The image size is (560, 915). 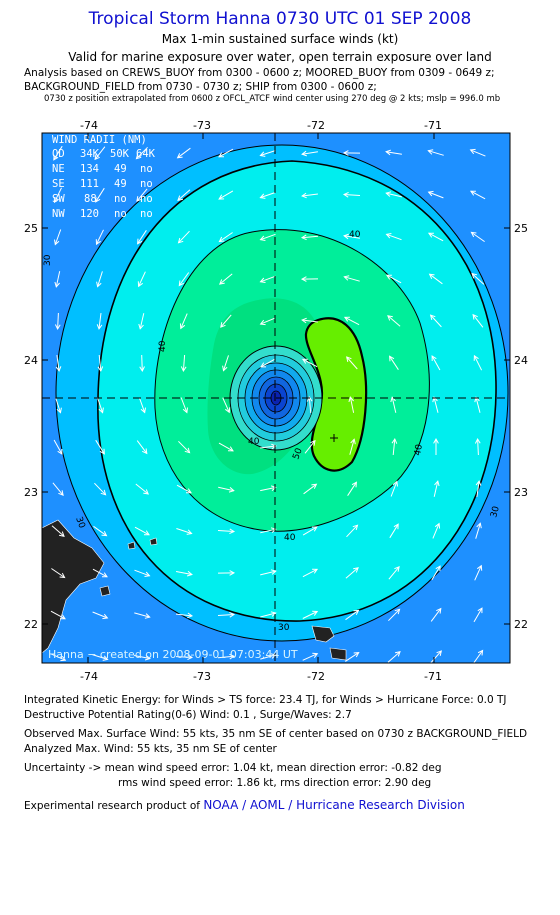 I want to click on wind-radii-col-50k: 50K, so click(x=120, y=154).